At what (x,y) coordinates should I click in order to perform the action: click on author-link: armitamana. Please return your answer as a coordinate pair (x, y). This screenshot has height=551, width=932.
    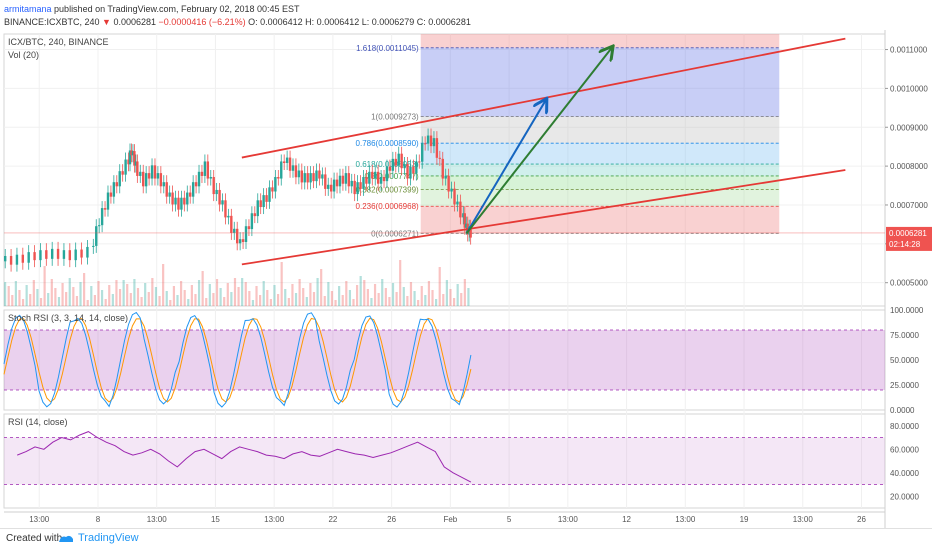
    Looking at the image, I should click on (28, 9).